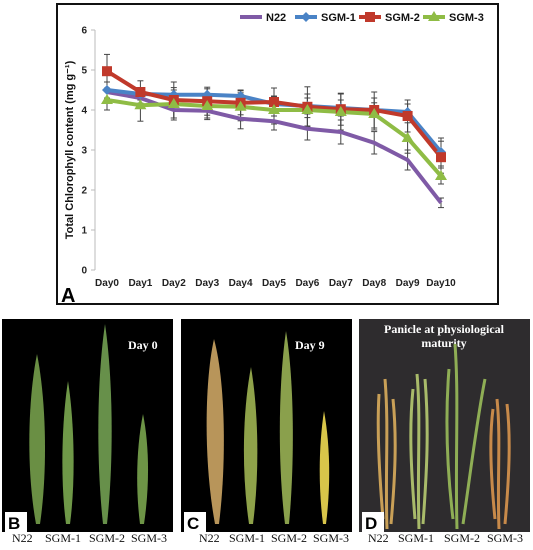  What do you see at coordinates (84, 111) in the screenshot?
I see `y-tick-label: 4` at bounding box center [84, 111].